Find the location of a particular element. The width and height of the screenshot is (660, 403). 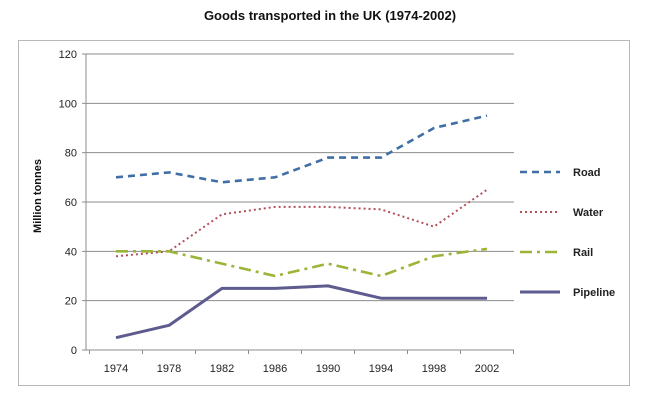

legend-label-rail: Rail is located at coordinates (583, 253).